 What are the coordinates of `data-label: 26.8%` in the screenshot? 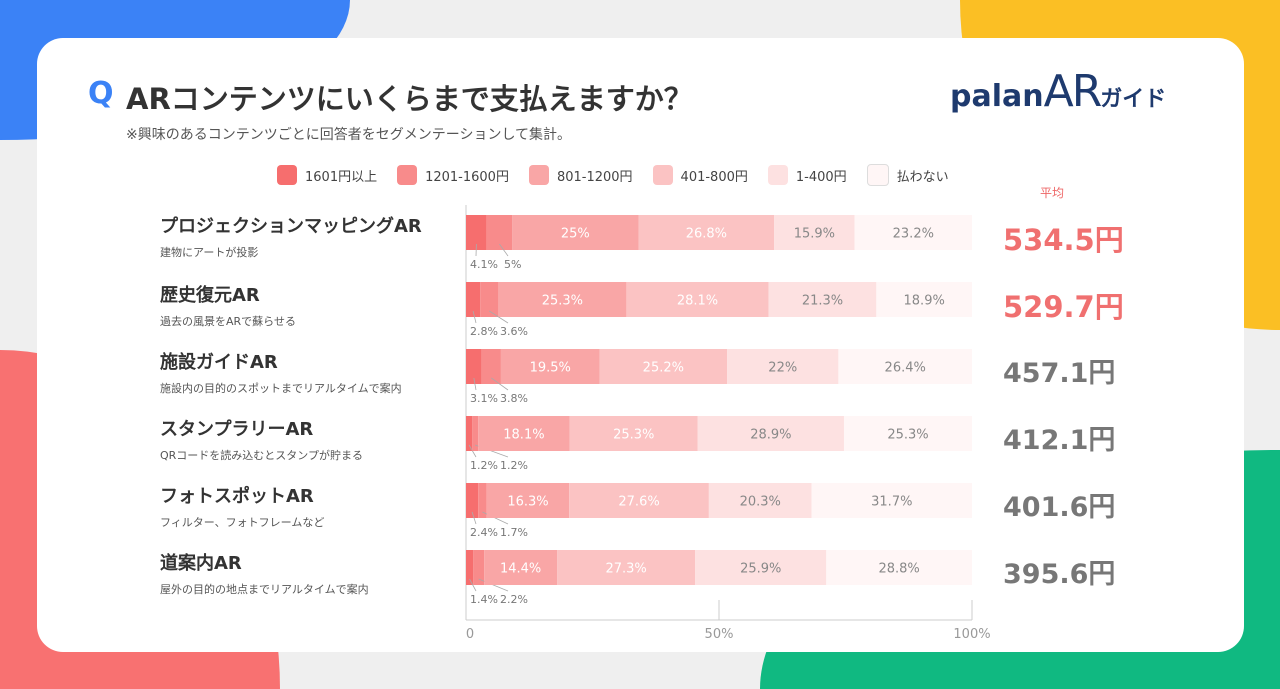 It's located at (706, 234).